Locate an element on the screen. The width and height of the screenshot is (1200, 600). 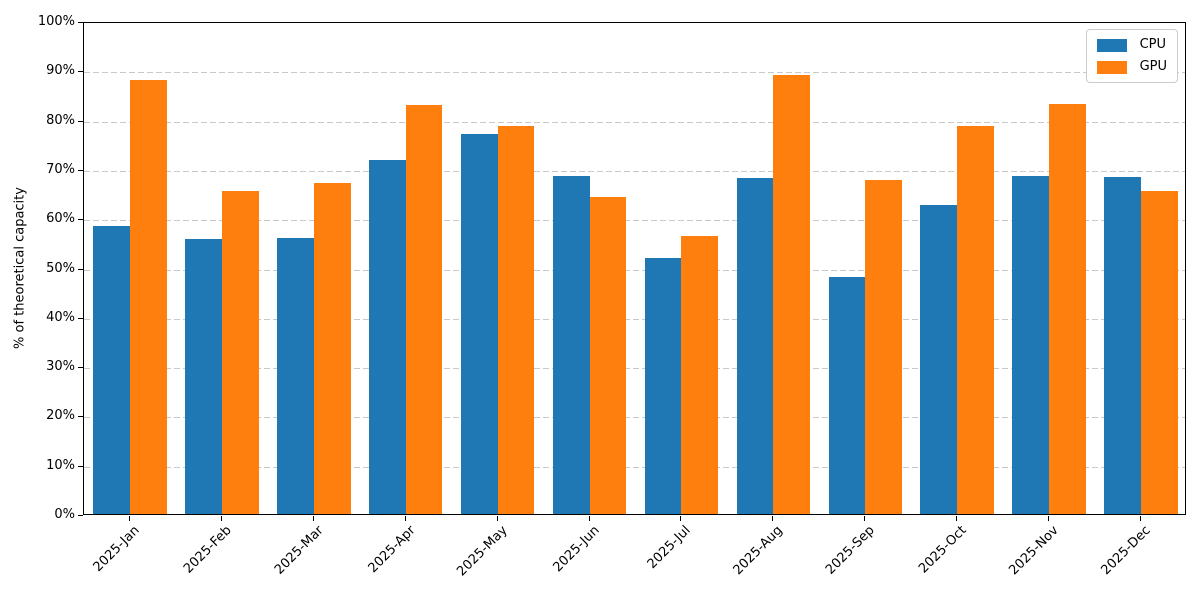
y-tick-label: 40% is located at coordinates (60, 317).